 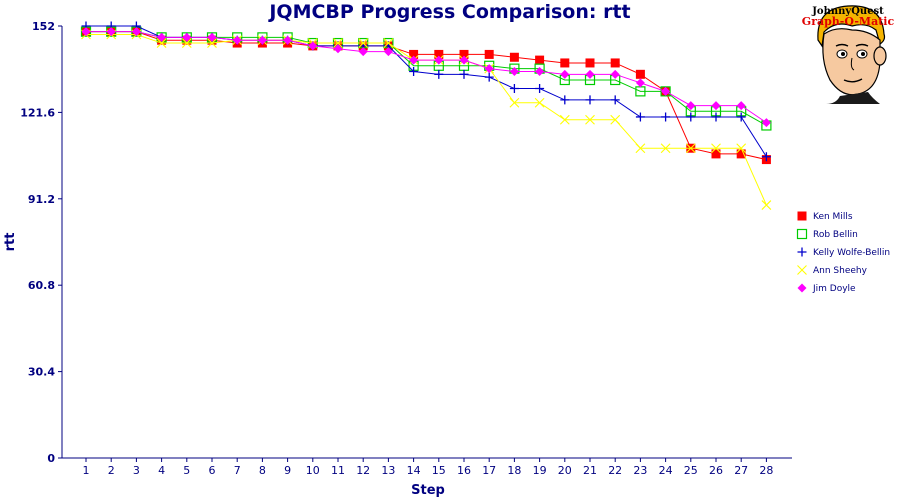 I want to click on x-tick-label: 16, so click(x=464, y=470).